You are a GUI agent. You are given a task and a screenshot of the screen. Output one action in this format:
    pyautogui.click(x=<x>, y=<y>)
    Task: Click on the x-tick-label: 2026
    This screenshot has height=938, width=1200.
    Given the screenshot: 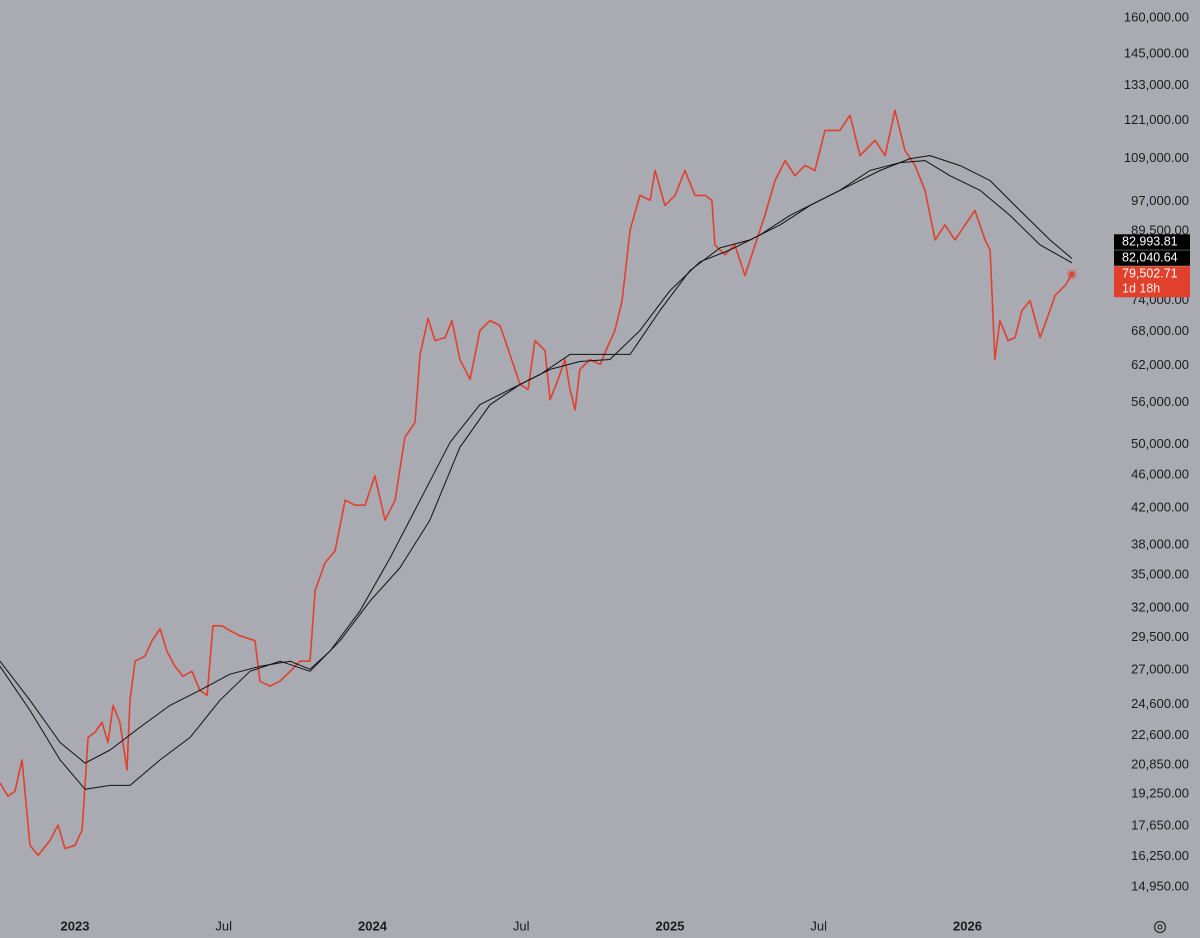 What is the action you would take?
    pyautogui.click(x=967, y=925)
    